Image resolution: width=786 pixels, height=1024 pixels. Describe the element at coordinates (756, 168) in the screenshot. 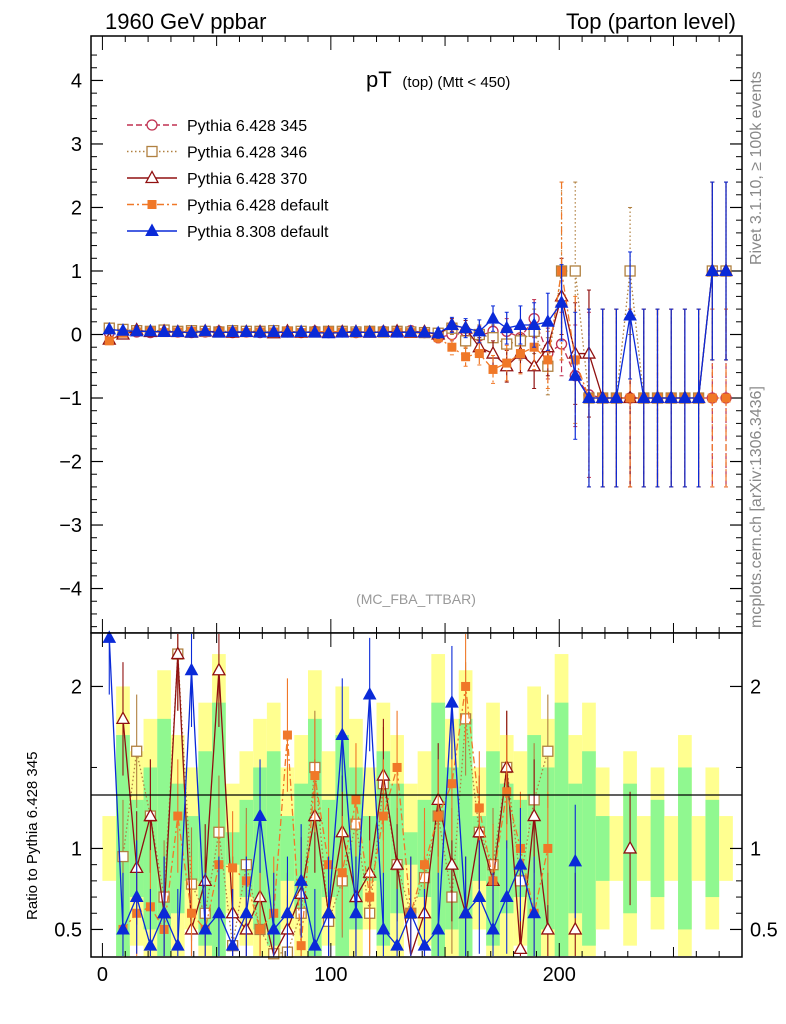

I see `side-label-top: Rivet 3.1.10, ≥ 100k events` at that location.